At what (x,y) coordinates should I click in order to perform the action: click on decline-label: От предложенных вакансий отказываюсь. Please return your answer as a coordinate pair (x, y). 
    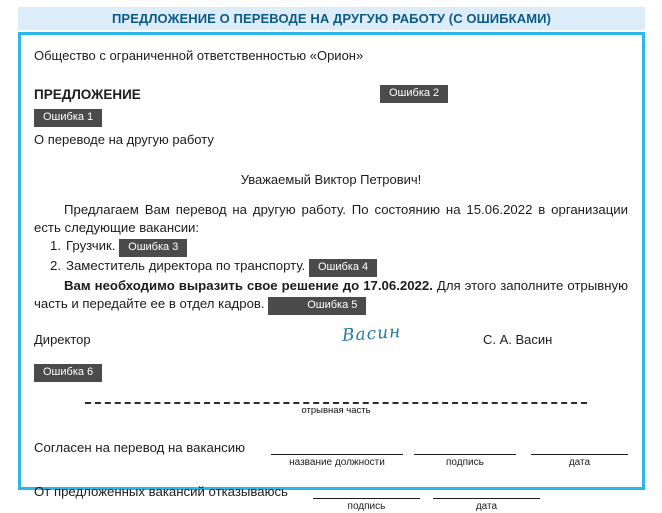
    Looking at the image, I should click on (161, 491).